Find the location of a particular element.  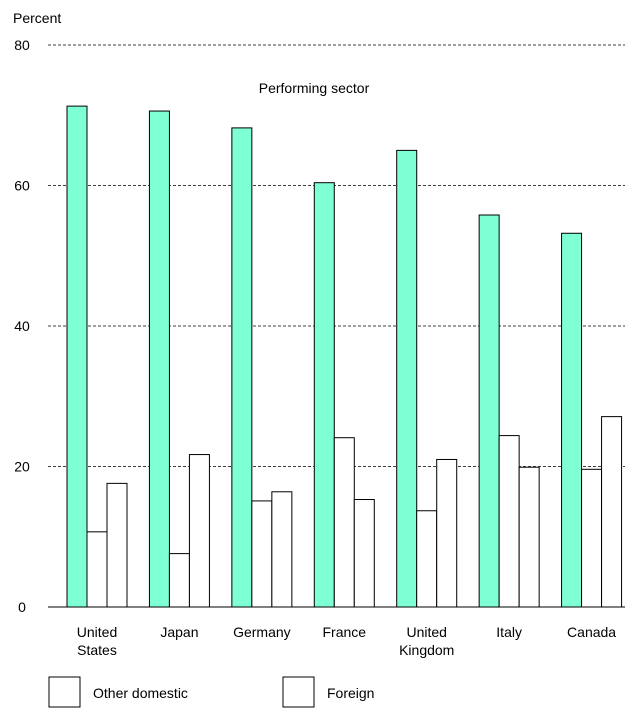

y-tick-label-0: 0 is located at coordinates (22, 607).